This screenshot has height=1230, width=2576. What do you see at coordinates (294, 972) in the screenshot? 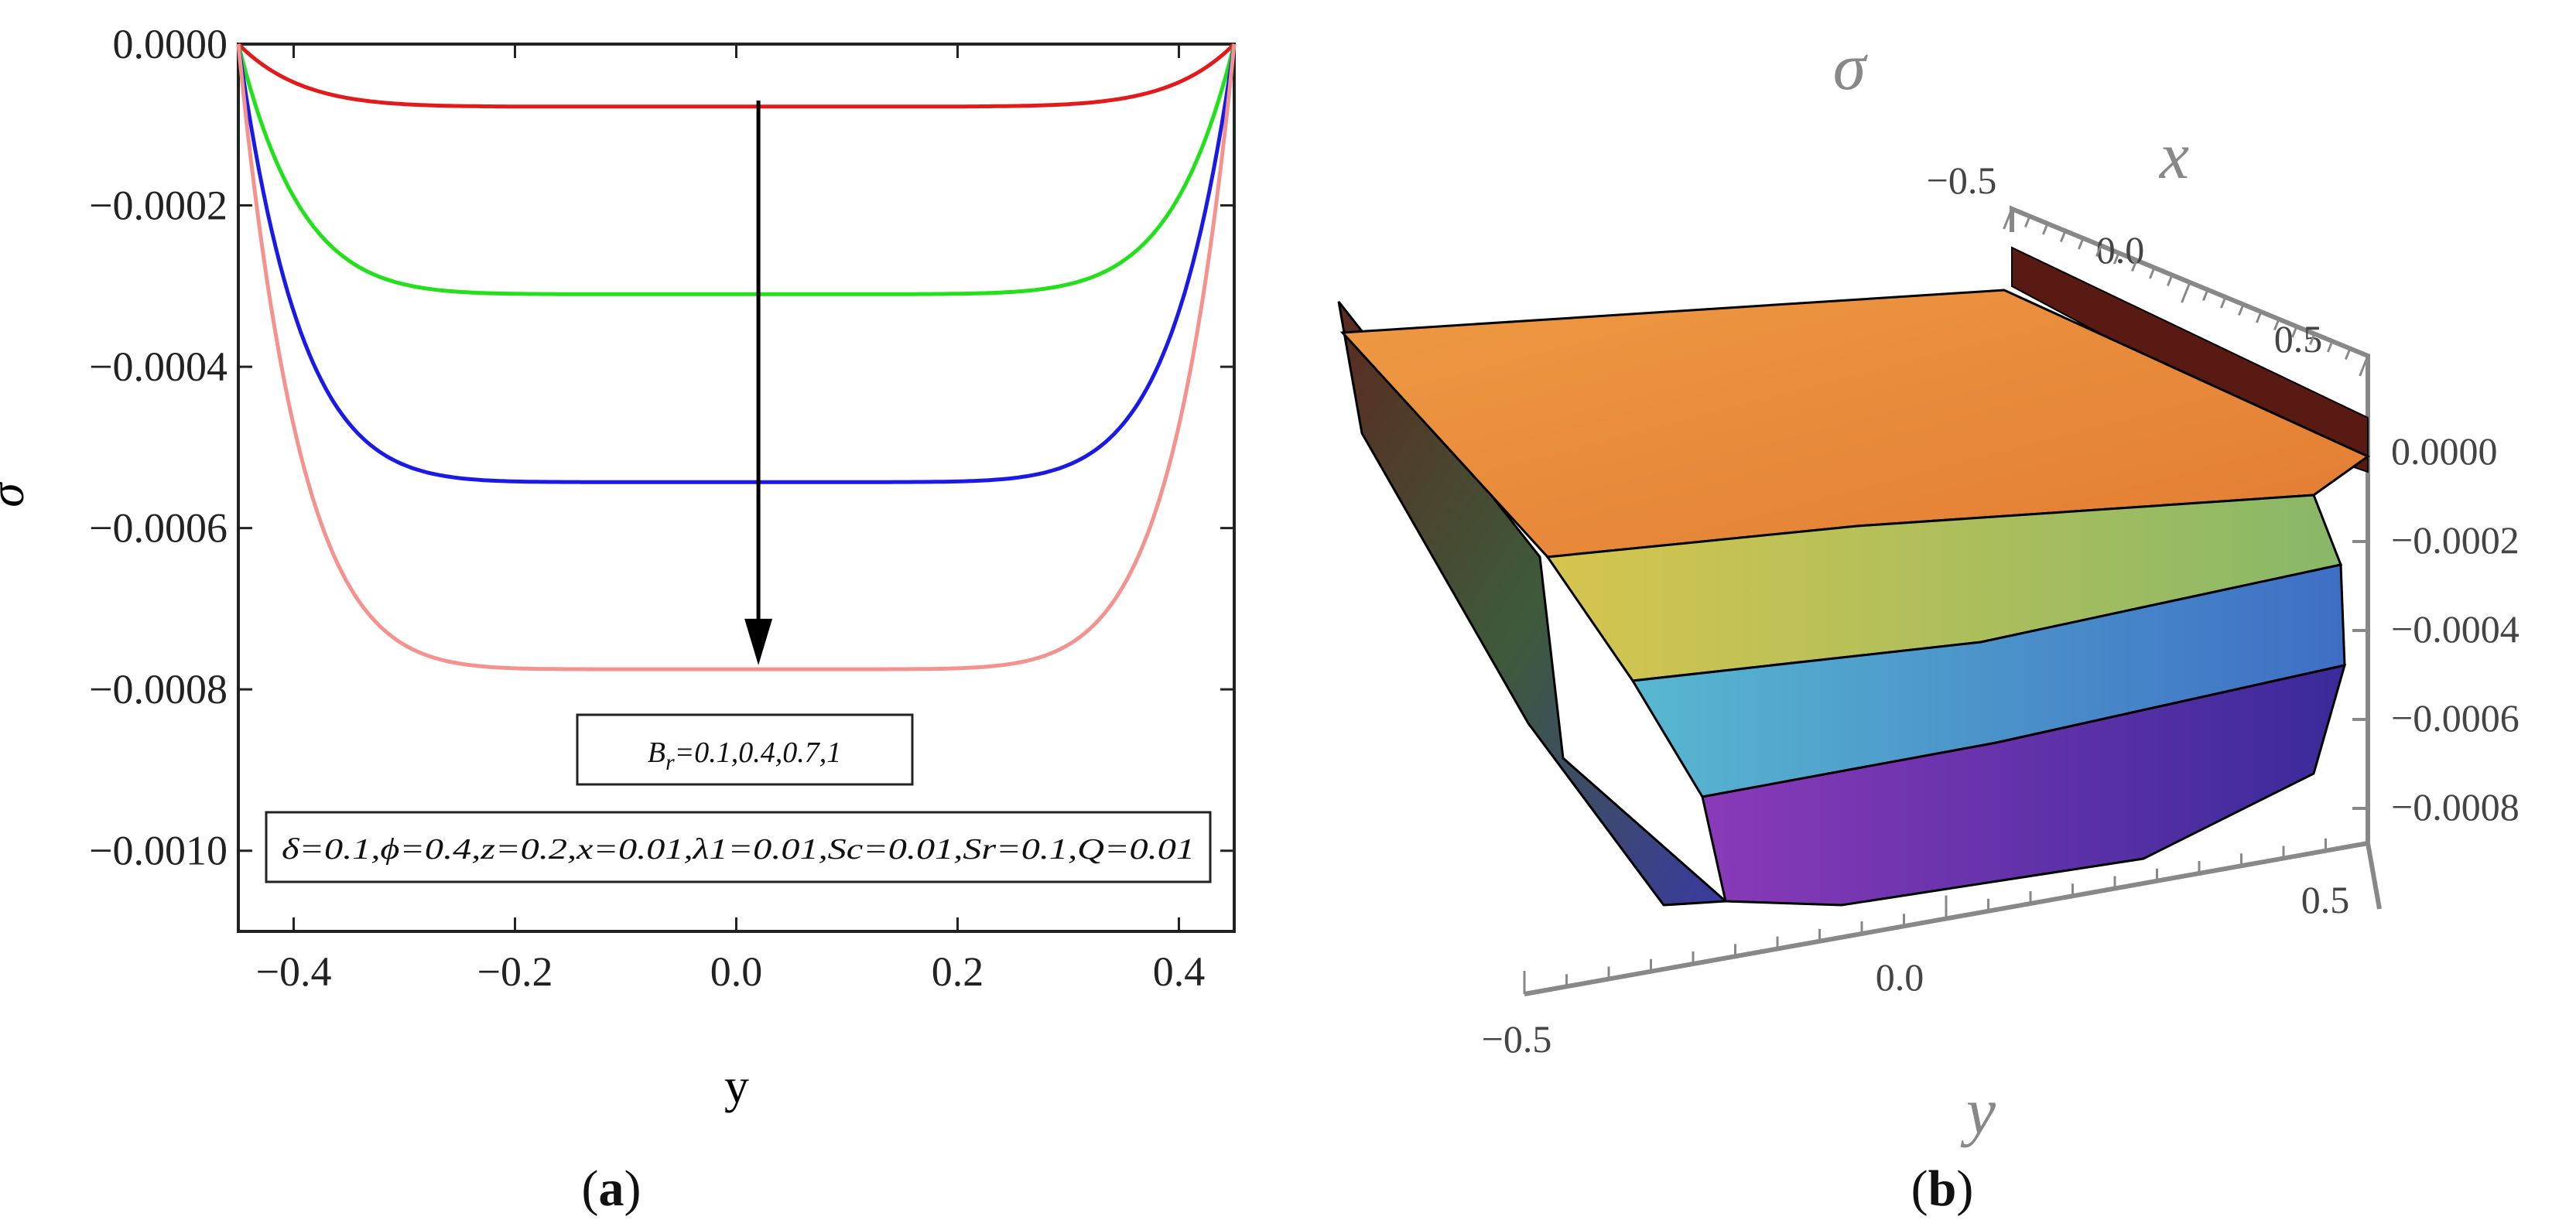
I see `x-tick-label: −0.4` at bounding box center [294, 972].